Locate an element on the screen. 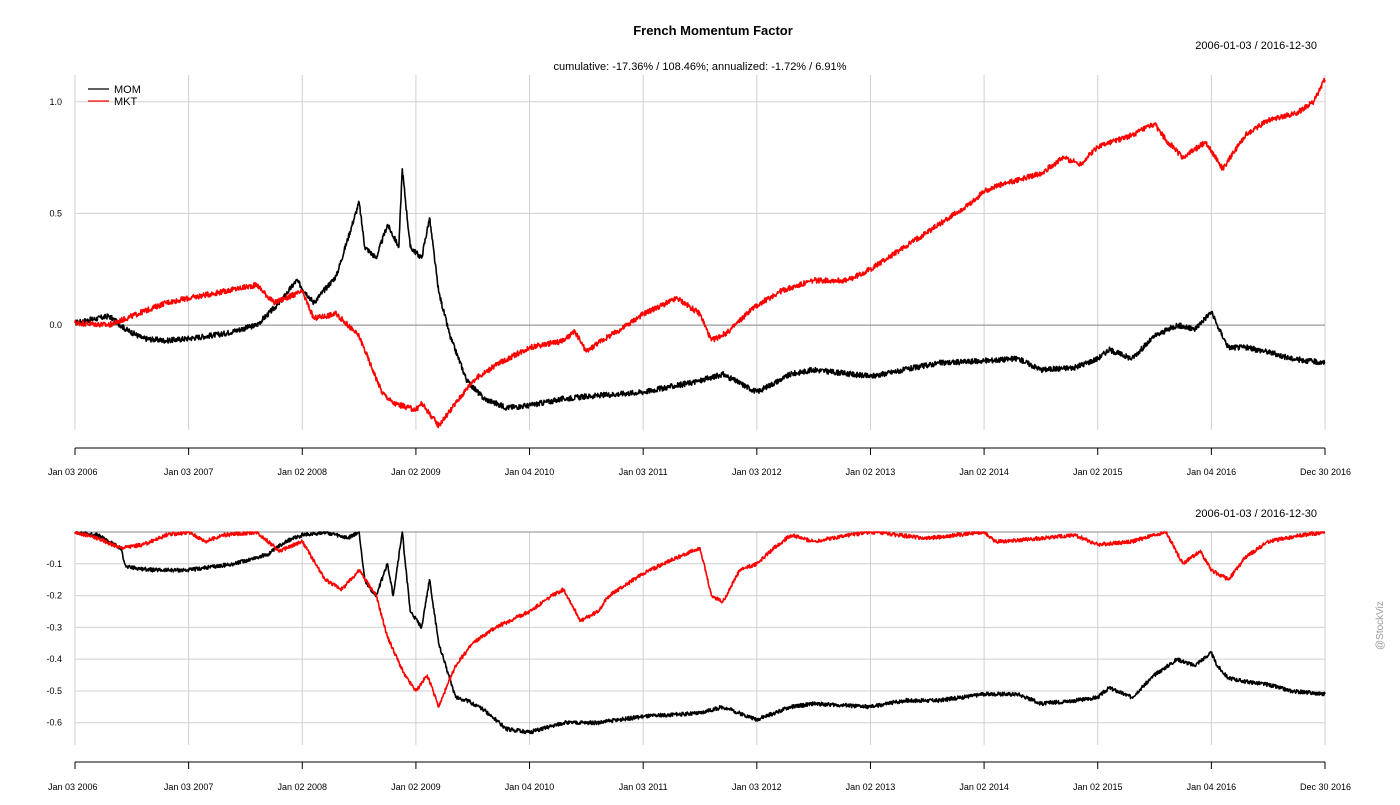 The image size is (1400, 805). legend-label-mkt: MKT is located at coordinates (126, 102).